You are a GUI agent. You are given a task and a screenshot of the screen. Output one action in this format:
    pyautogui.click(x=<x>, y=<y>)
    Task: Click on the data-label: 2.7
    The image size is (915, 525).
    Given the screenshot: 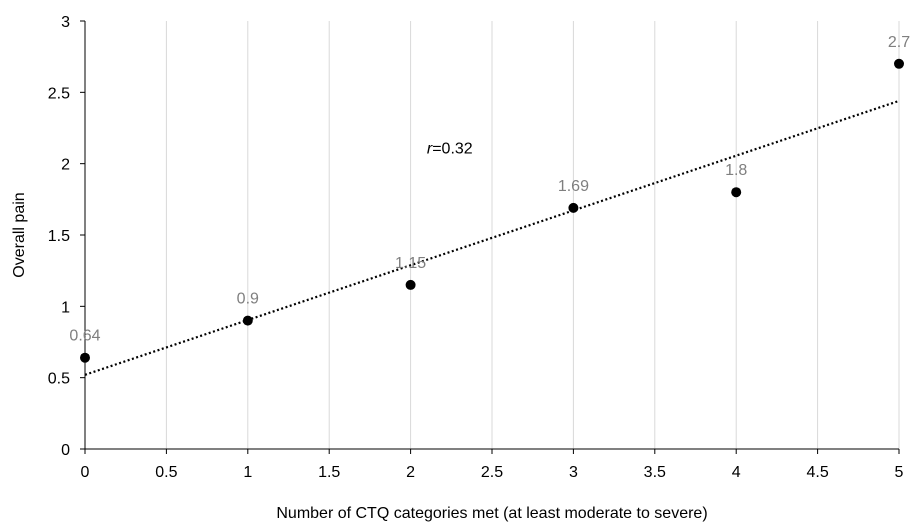 What is the action you would take?
    pyautogui.click(x=899, y=42)
    